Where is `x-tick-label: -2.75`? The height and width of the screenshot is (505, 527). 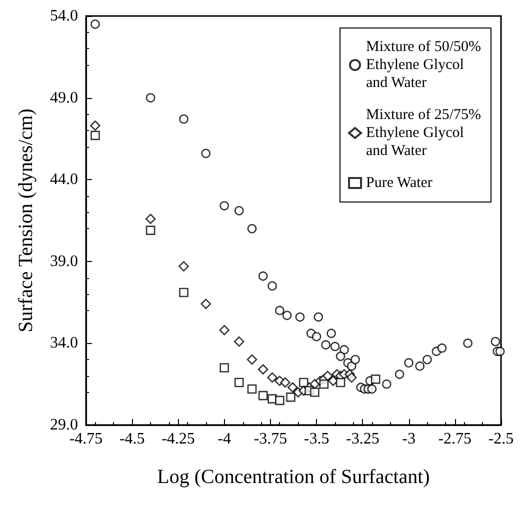
x-tick-label: -2.75 is located at coordinates (455, 439).